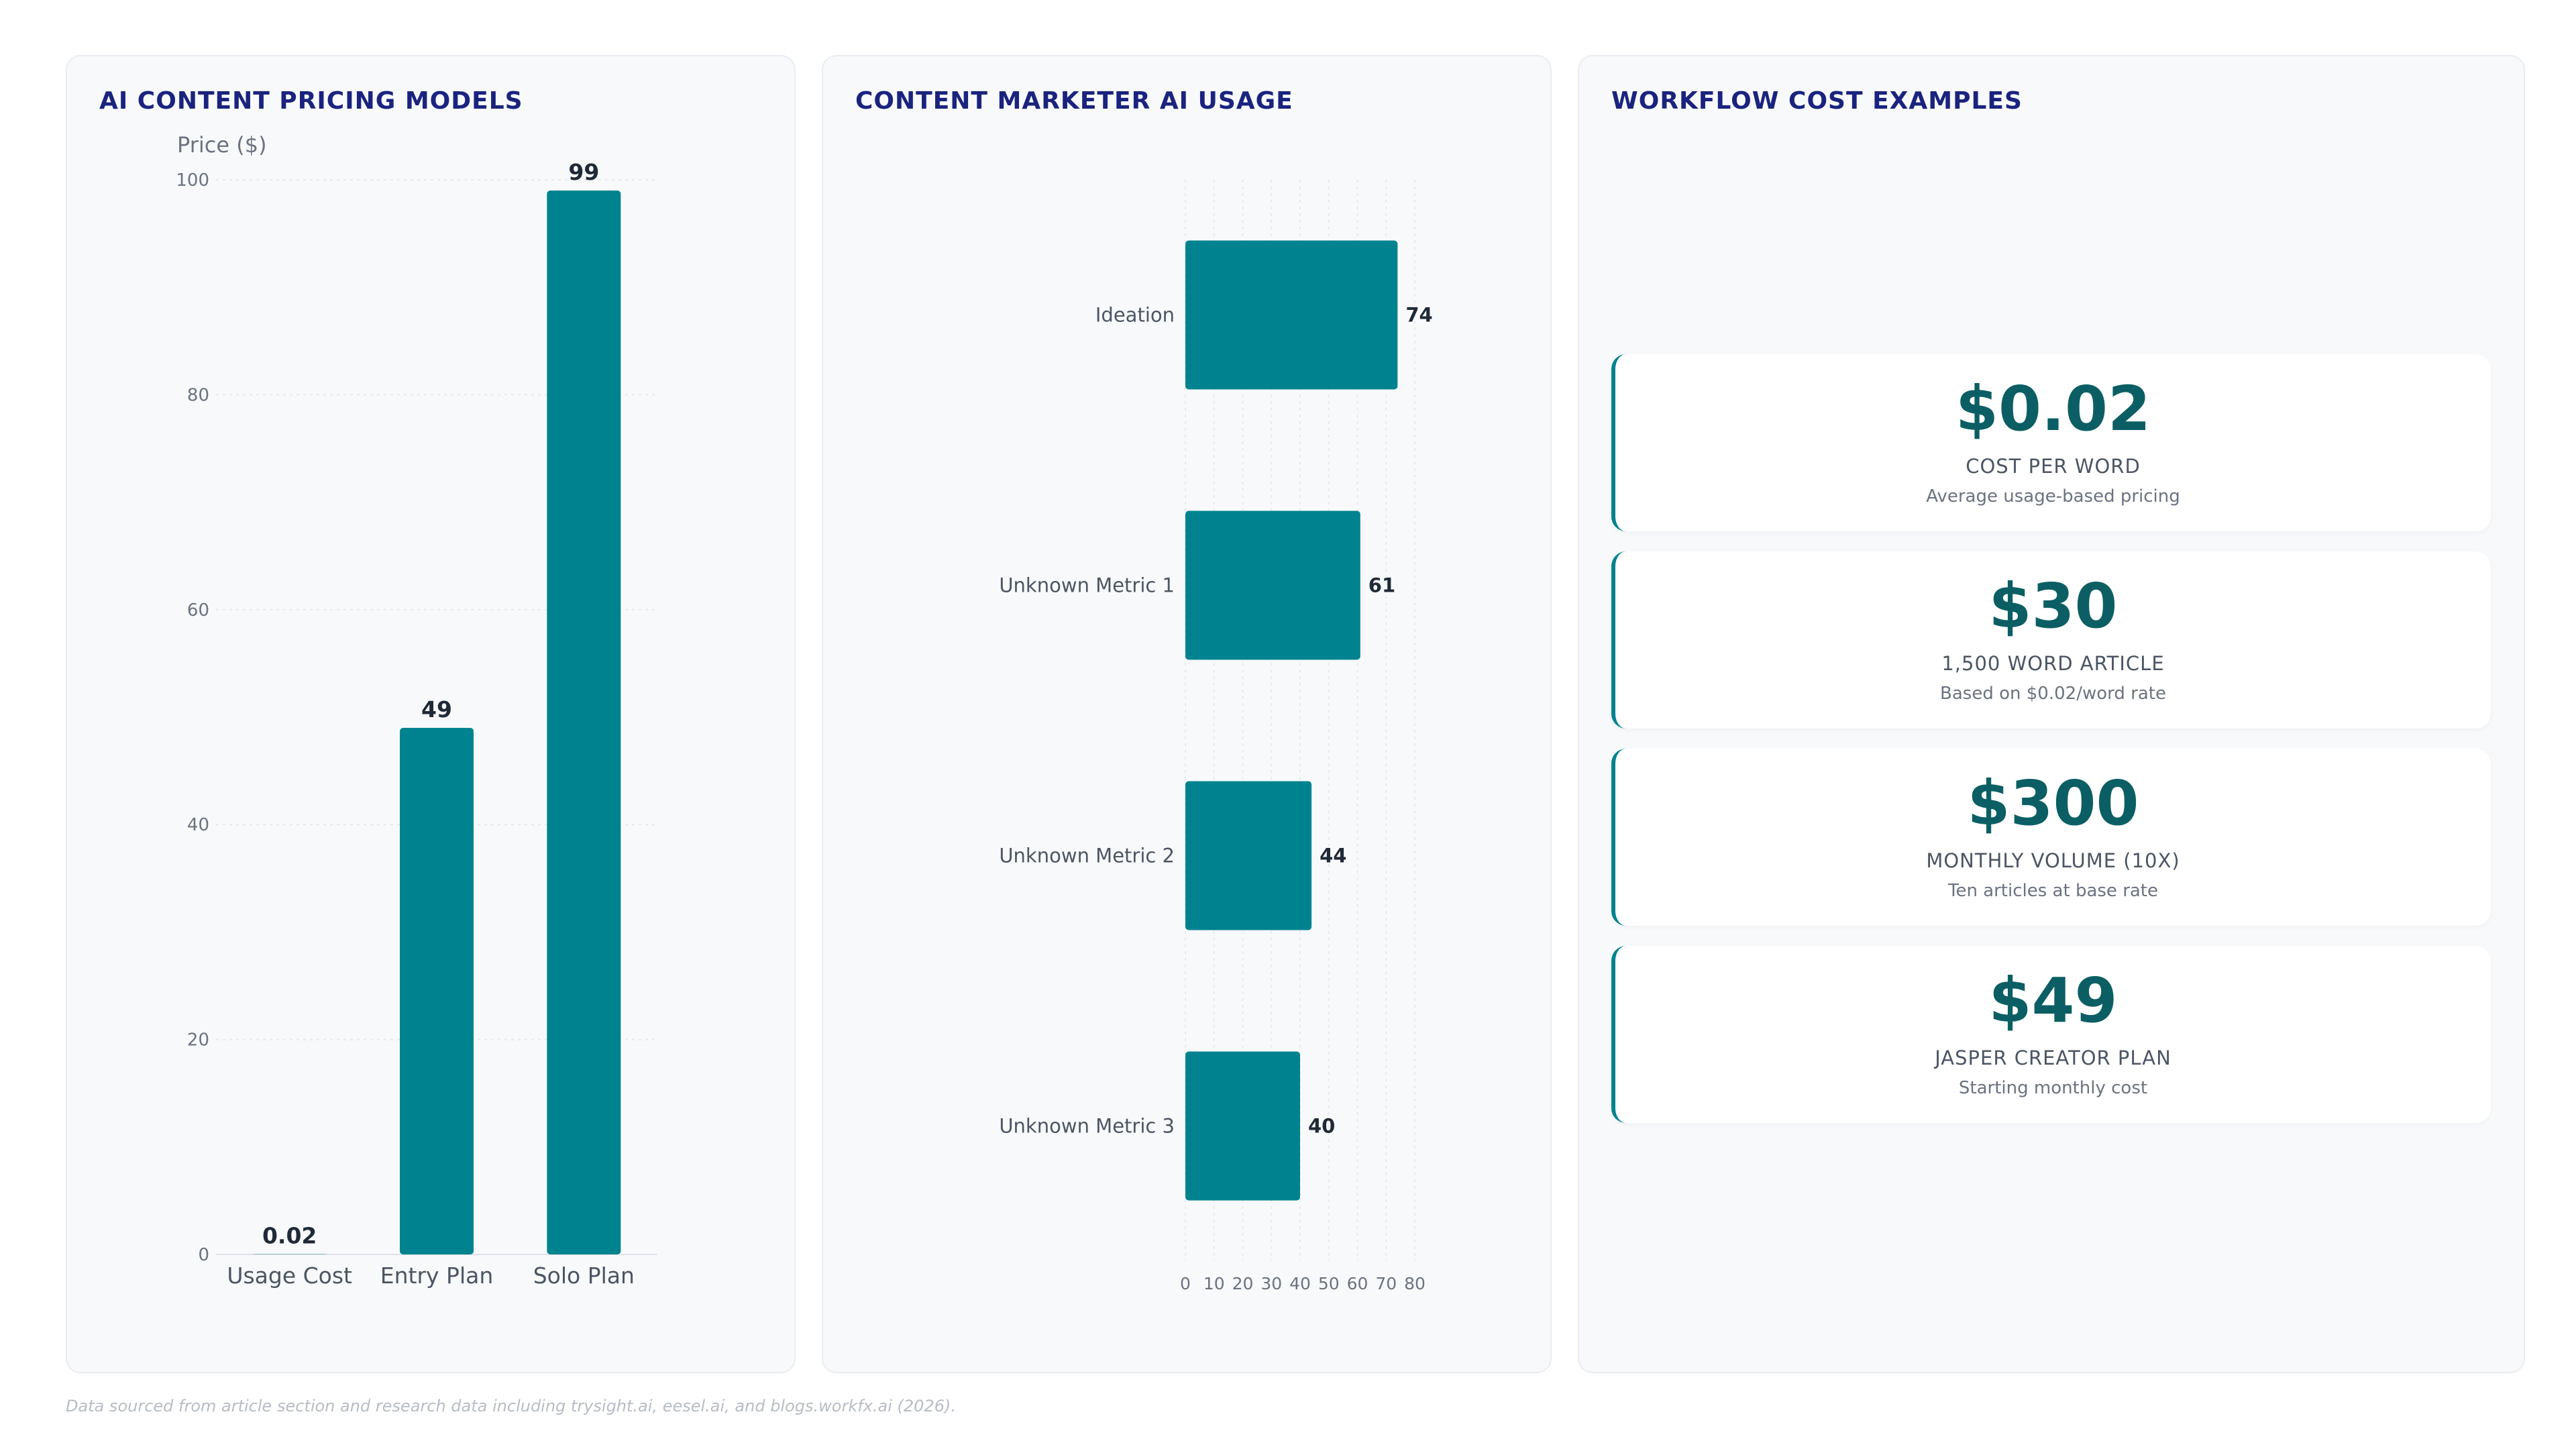 Image resolution: width=2576 pixels, height=1449 pixels. I want to click on usage-panel-title: CONTENT MARKETER AI USAGE, so click(1074, 101).